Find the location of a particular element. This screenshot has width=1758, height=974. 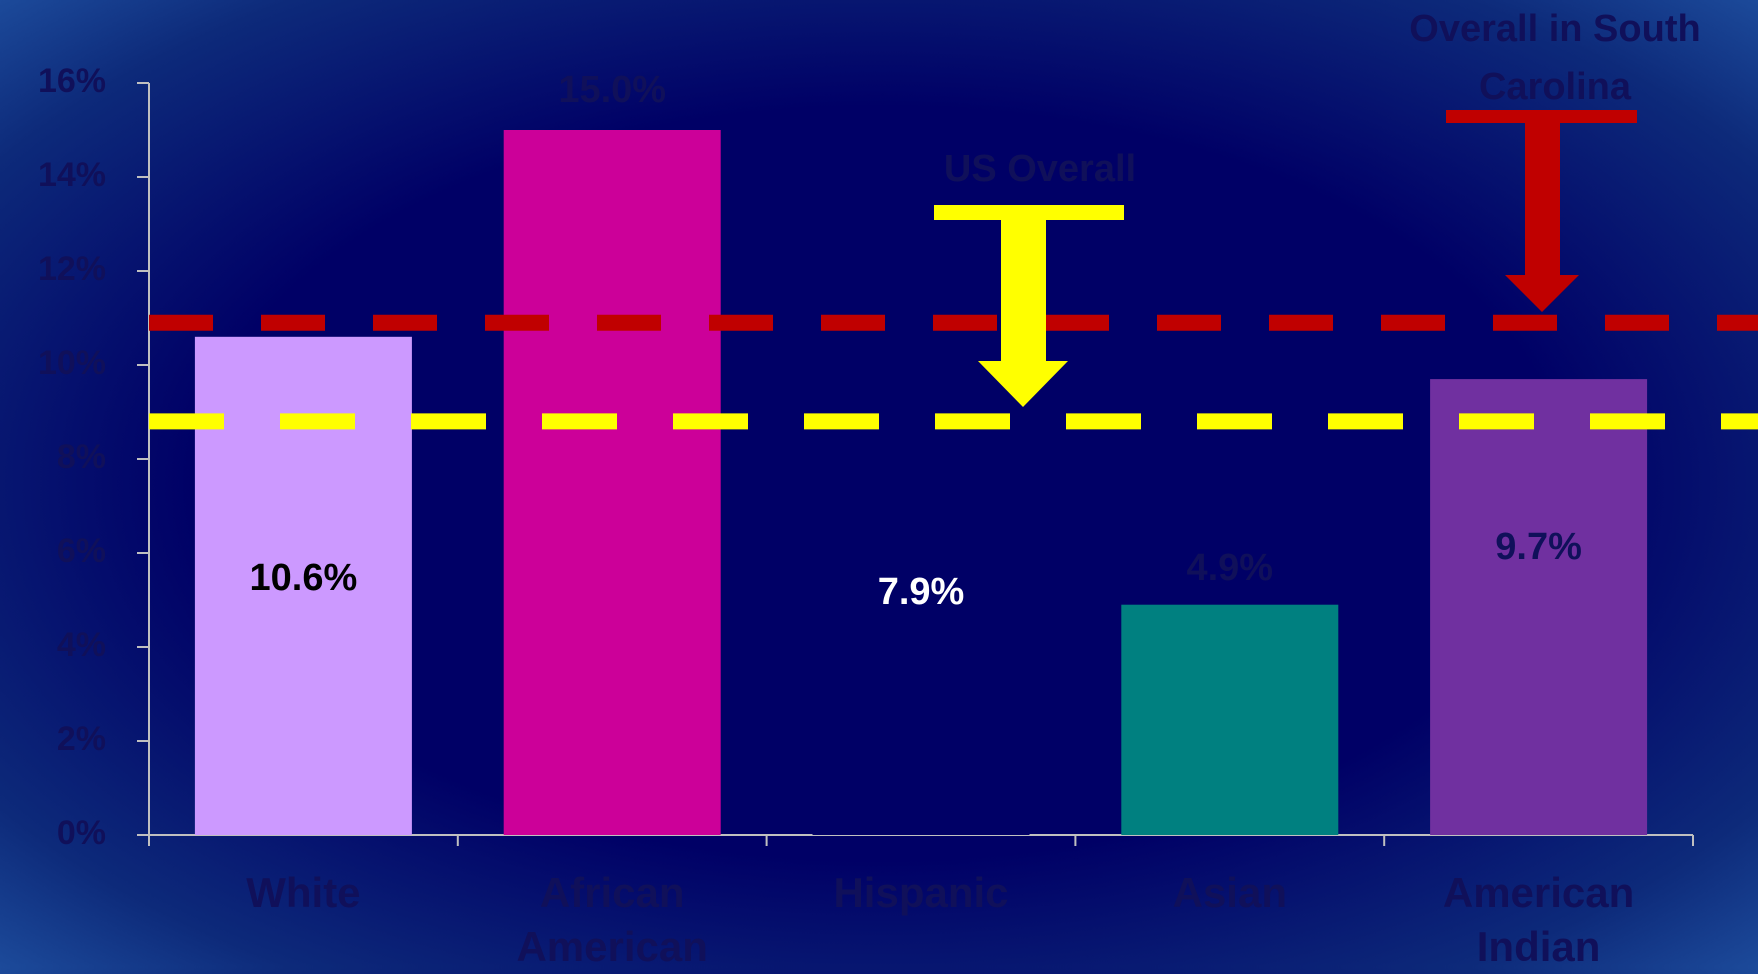

x-tick-label: Asian is located at coordinates (1229, 892).